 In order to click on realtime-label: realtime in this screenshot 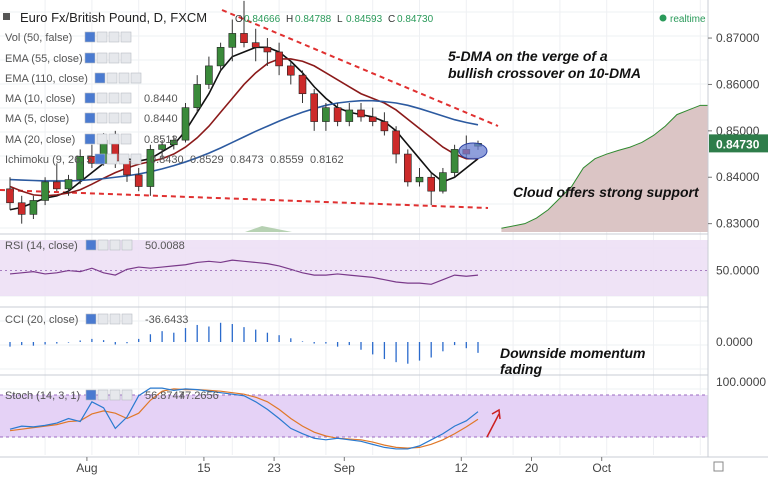, I will do `click(688, 19)`.